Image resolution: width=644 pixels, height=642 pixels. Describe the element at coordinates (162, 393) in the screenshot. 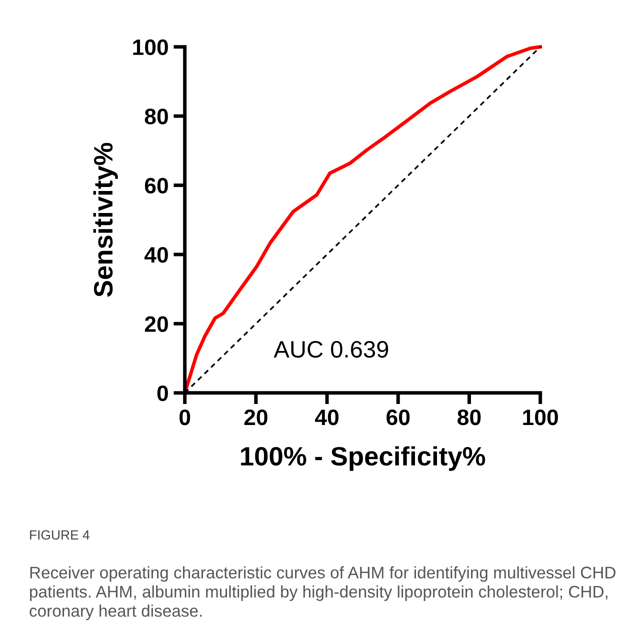

I see `y-tick-label: 0` at that location.